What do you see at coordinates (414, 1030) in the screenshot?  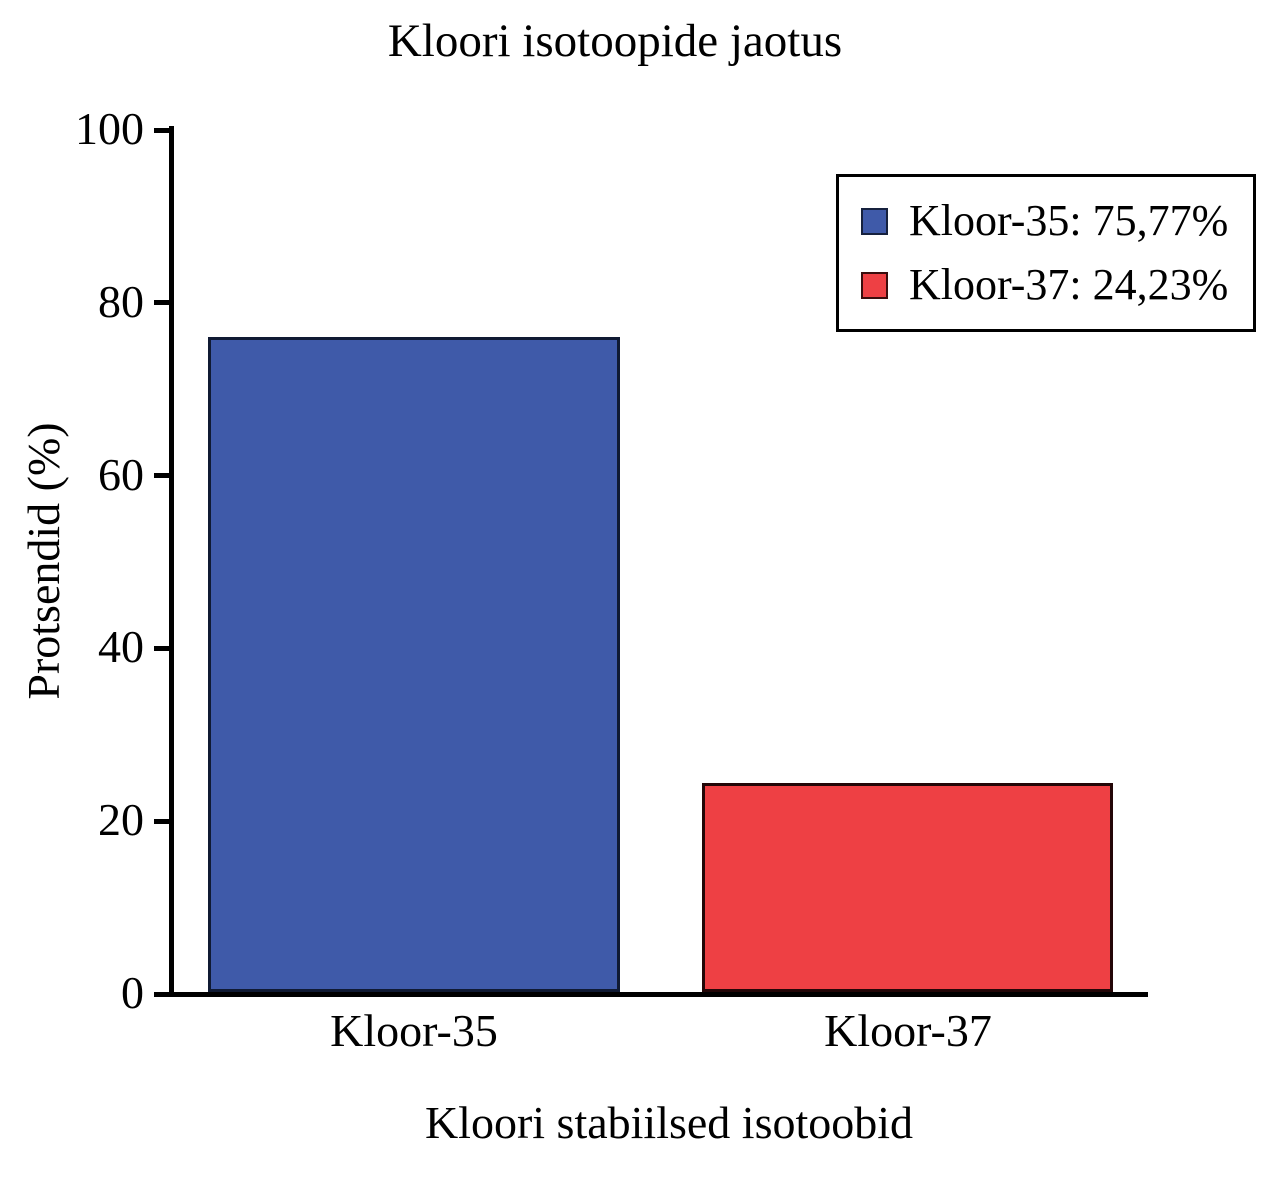 I see `x-tick-label-kloor-35: Kloor-35` at bounding box center [414, 1030].